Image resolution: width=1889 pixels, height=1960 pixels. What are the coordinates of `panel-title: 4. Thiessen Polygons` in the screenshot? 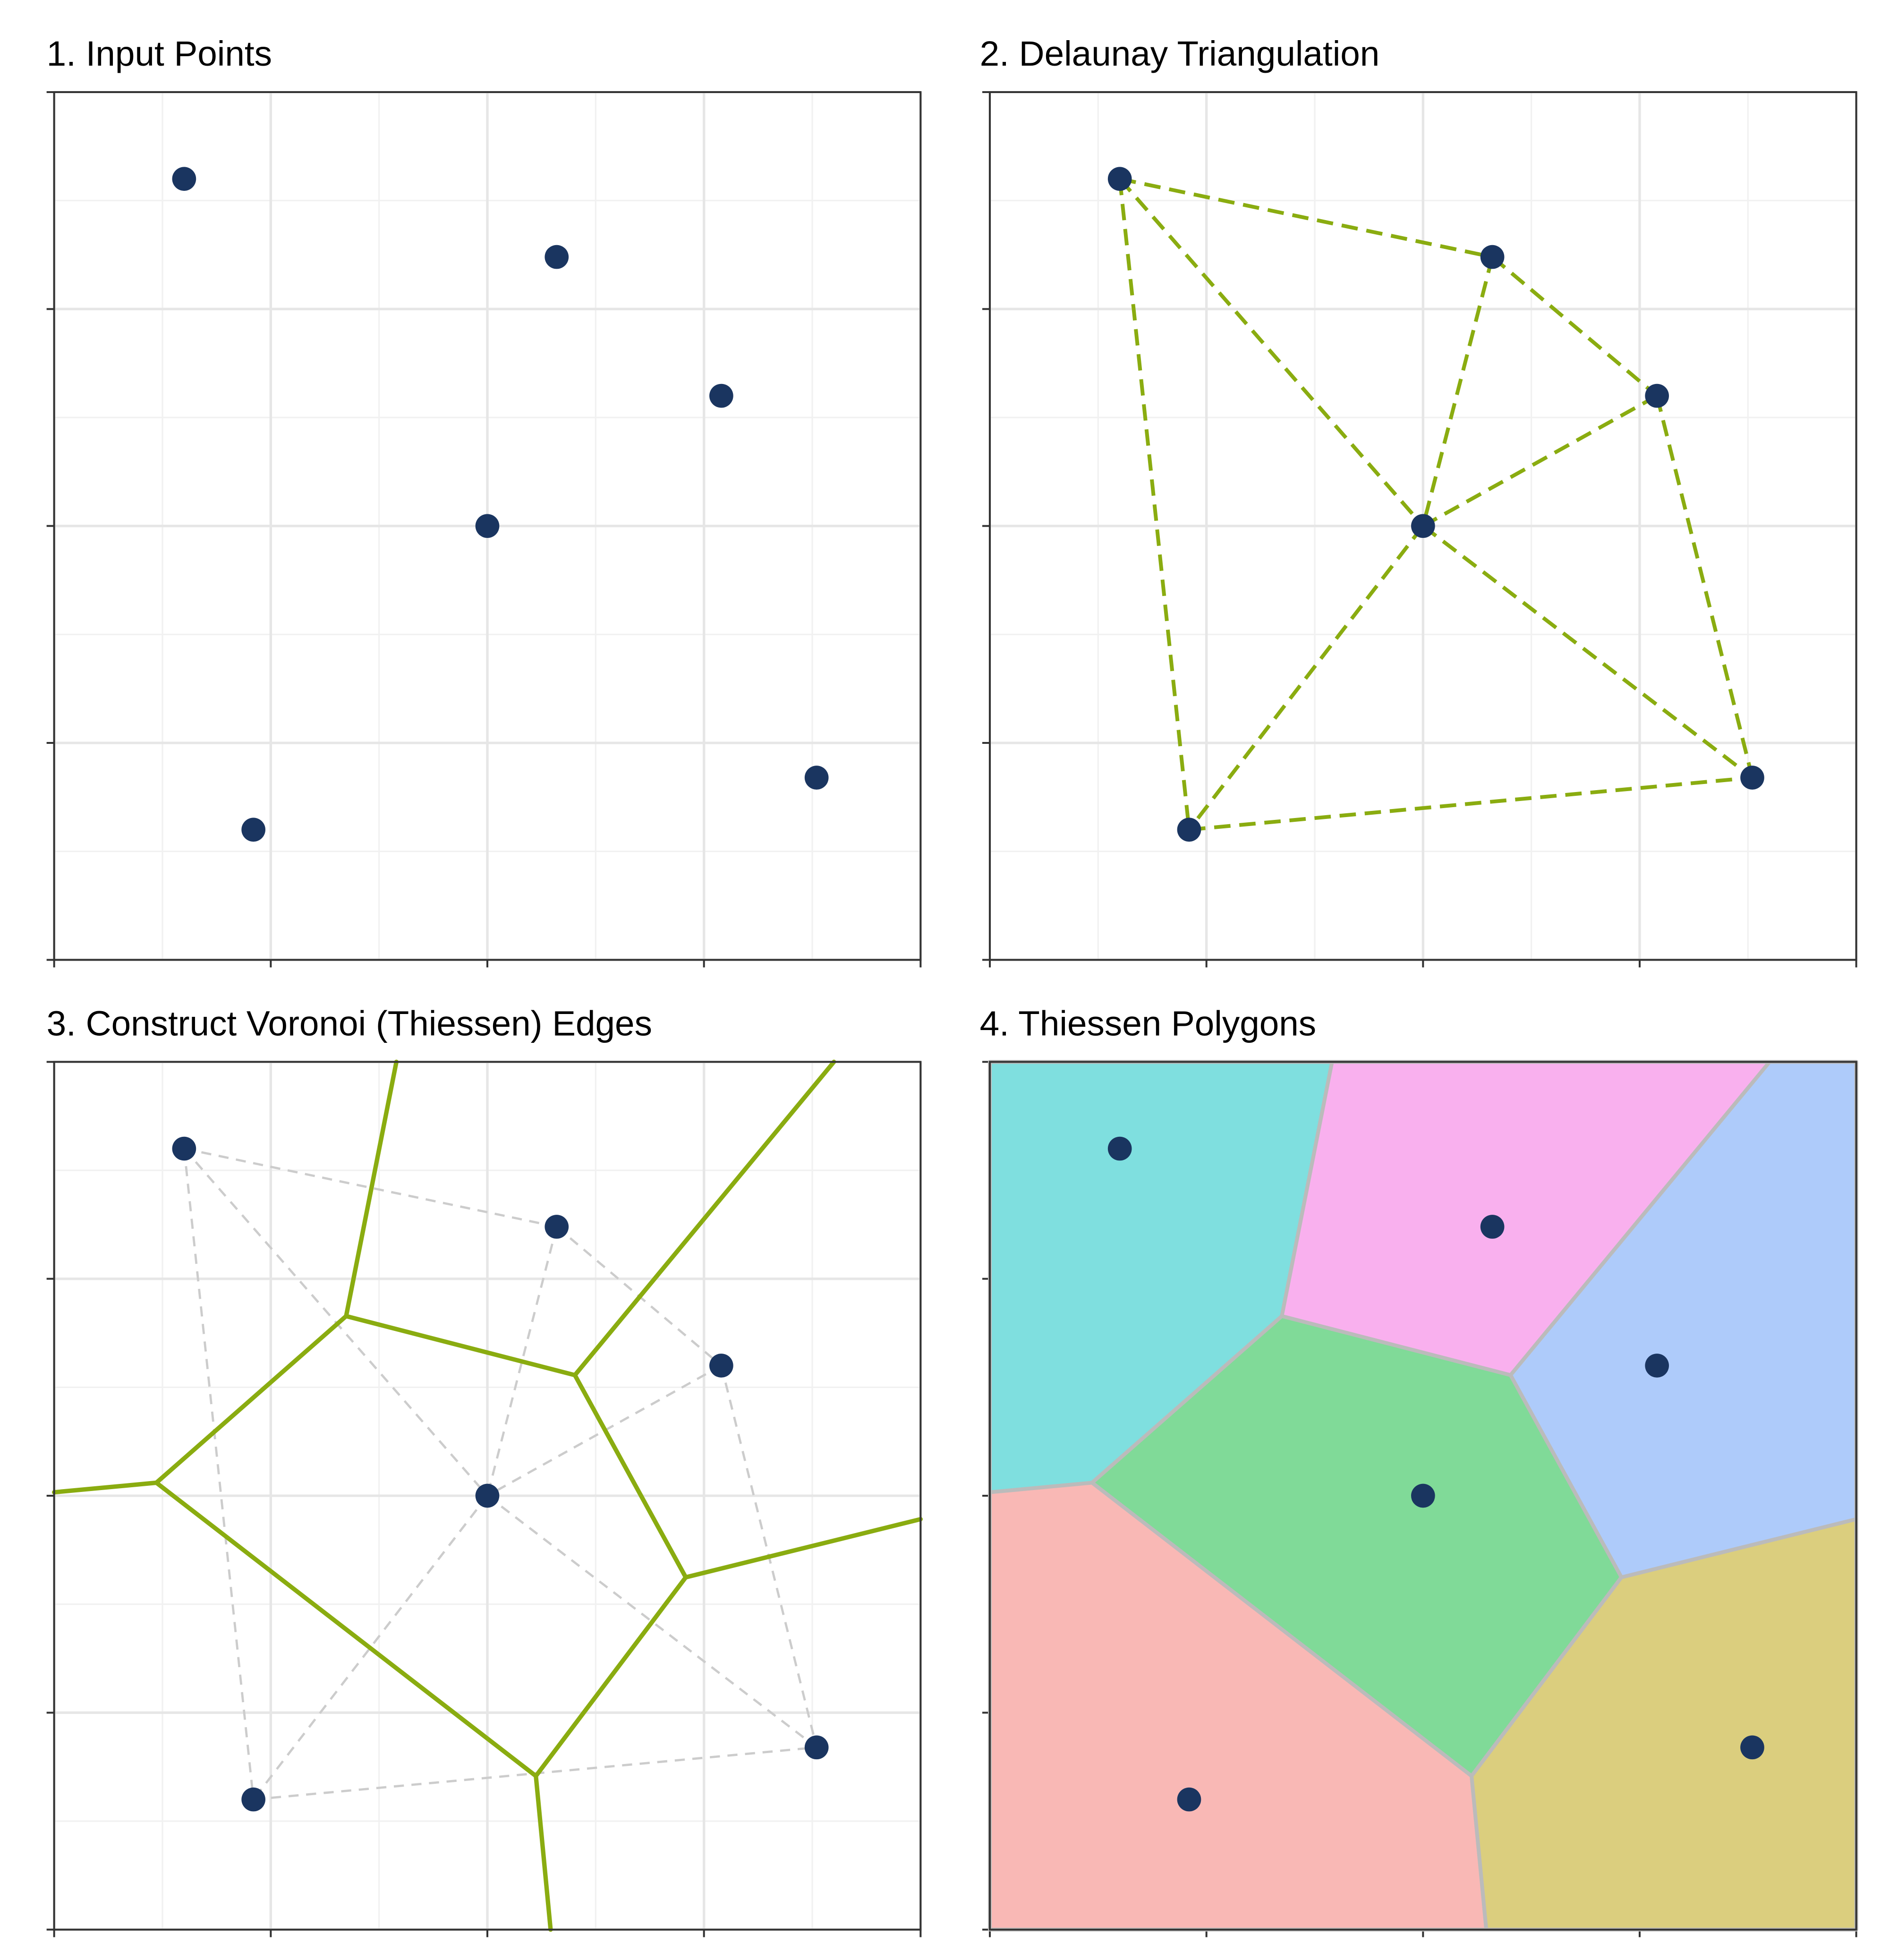 It's located at (1148, 1023).